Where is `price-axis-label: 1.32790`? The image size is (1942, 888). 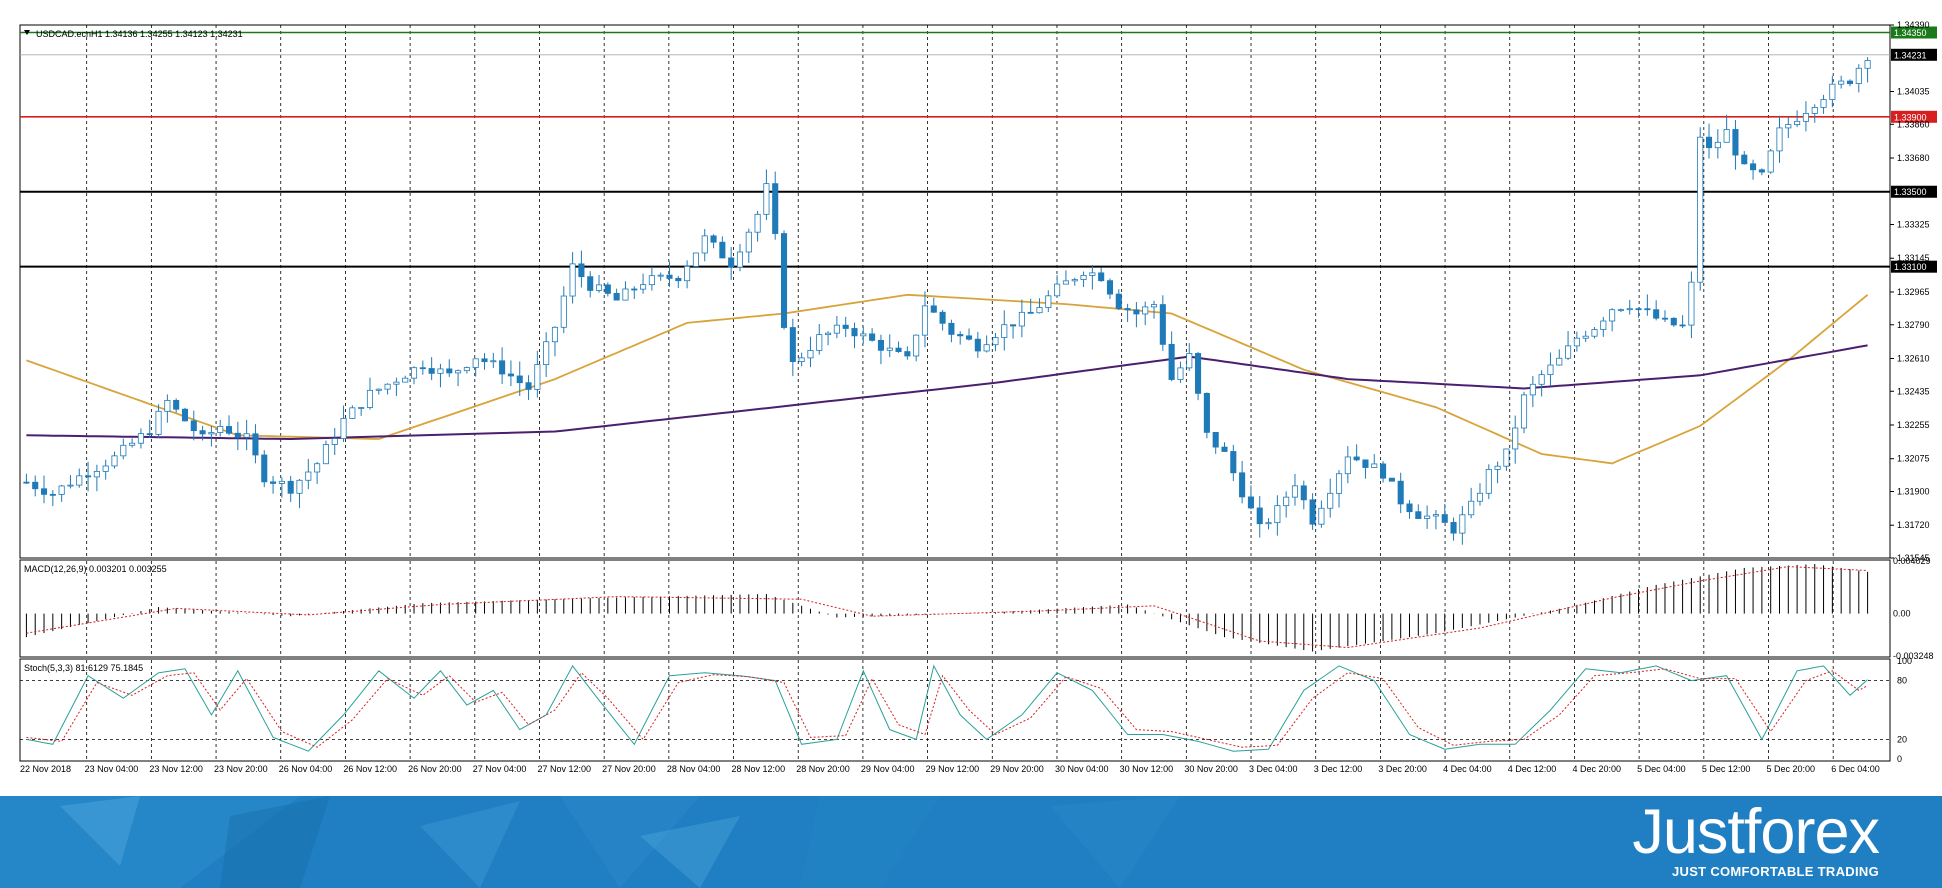
price-axis-label: 1.32790 is located at coordinates (1913, 325).